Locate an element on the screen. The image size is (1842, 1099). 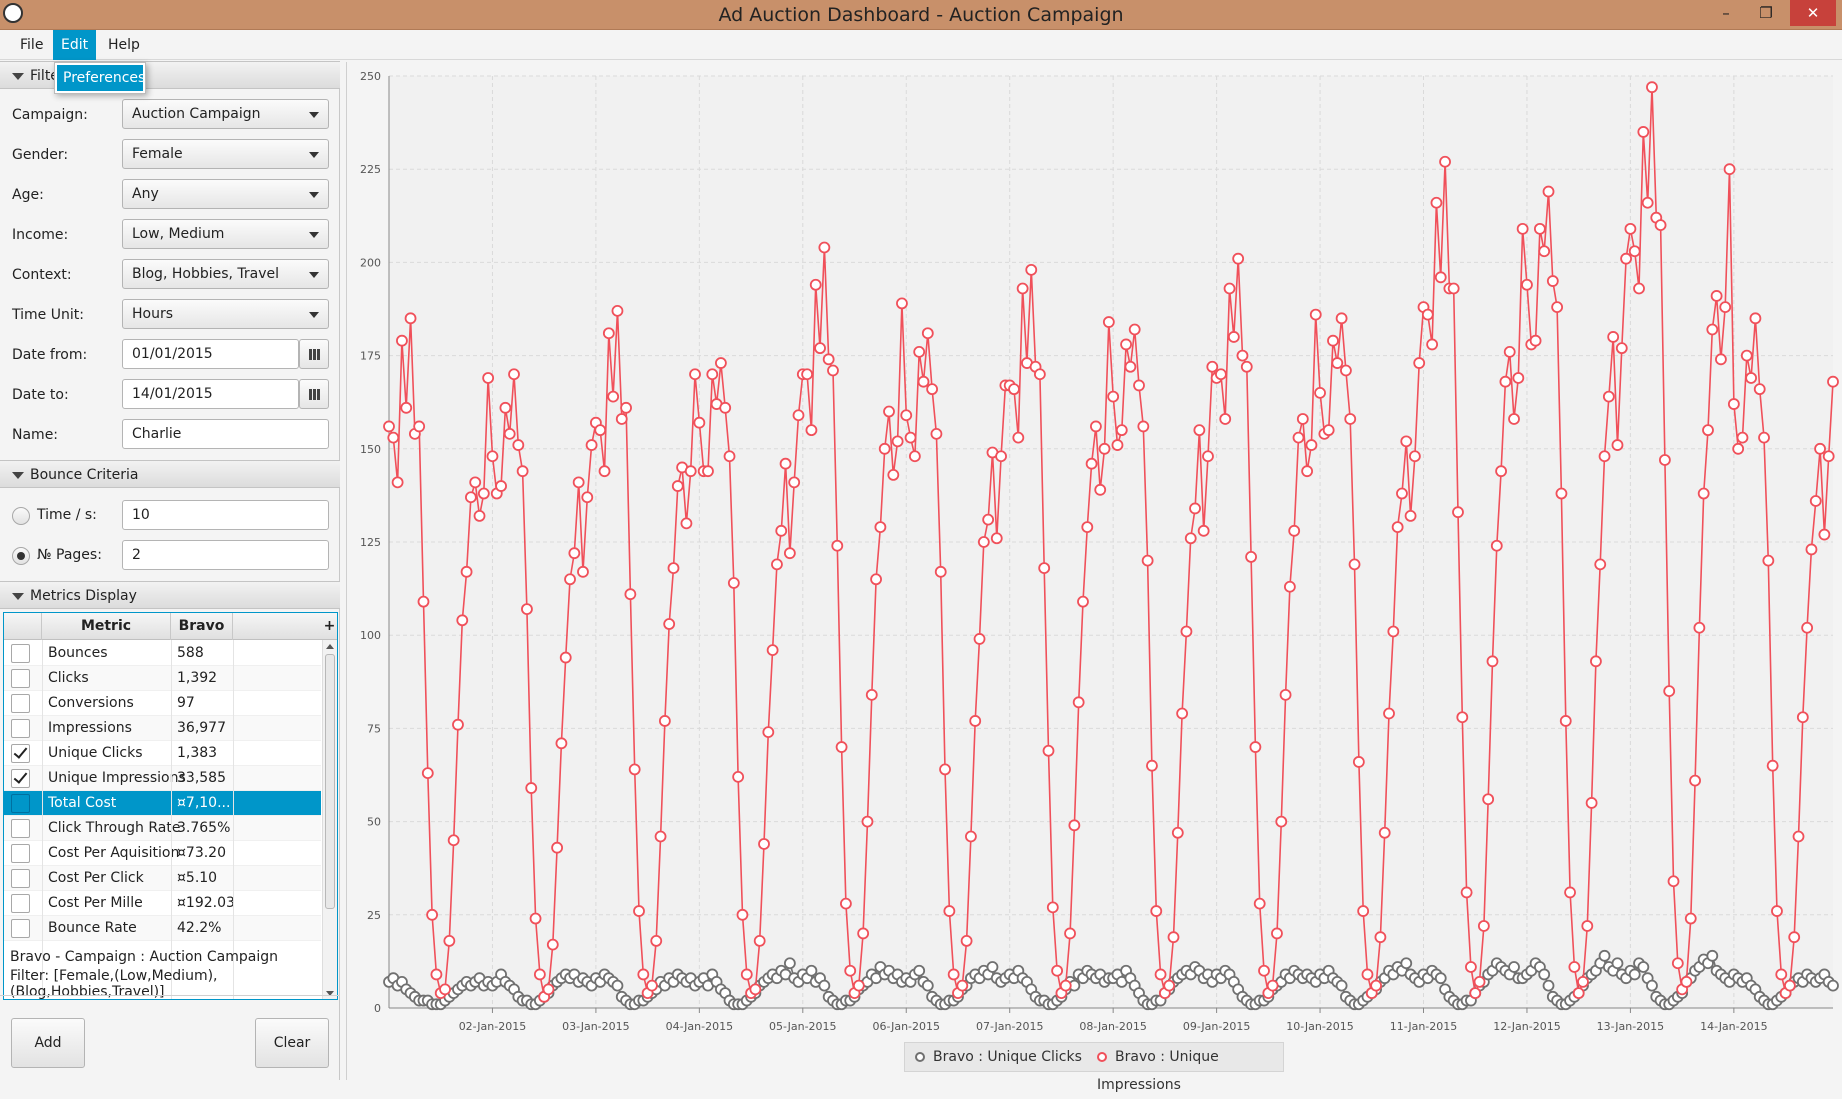
income-select: Low, Medium is located at coordinates (225, 234).